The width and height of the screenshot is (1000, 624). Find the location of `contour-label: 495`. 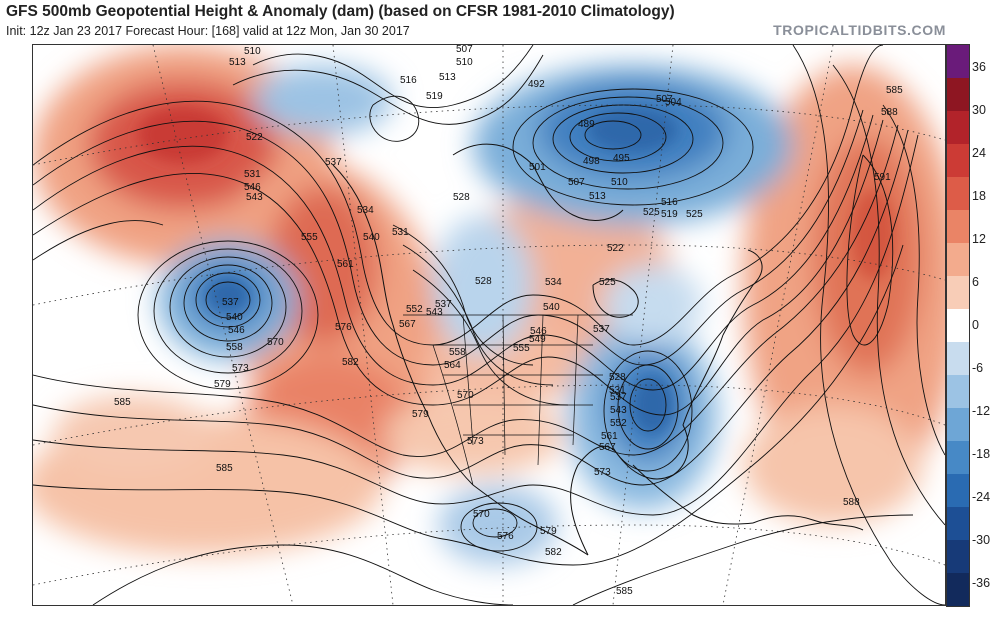

contour-label: 495 is located at coordinates (621, 158).